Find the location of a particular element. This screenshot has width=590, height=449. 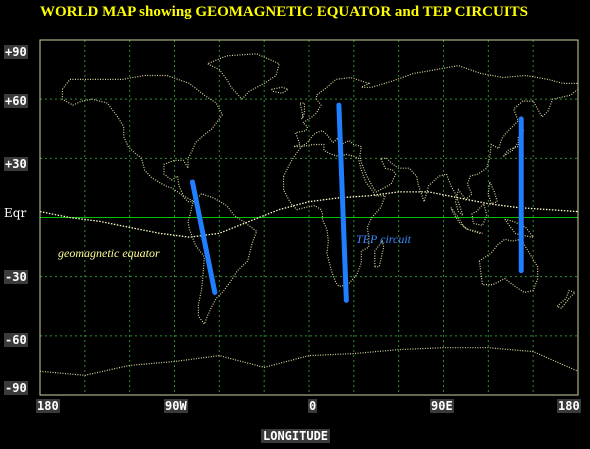

geomagnetic-equator-curve is located at coordinates (309, 214).